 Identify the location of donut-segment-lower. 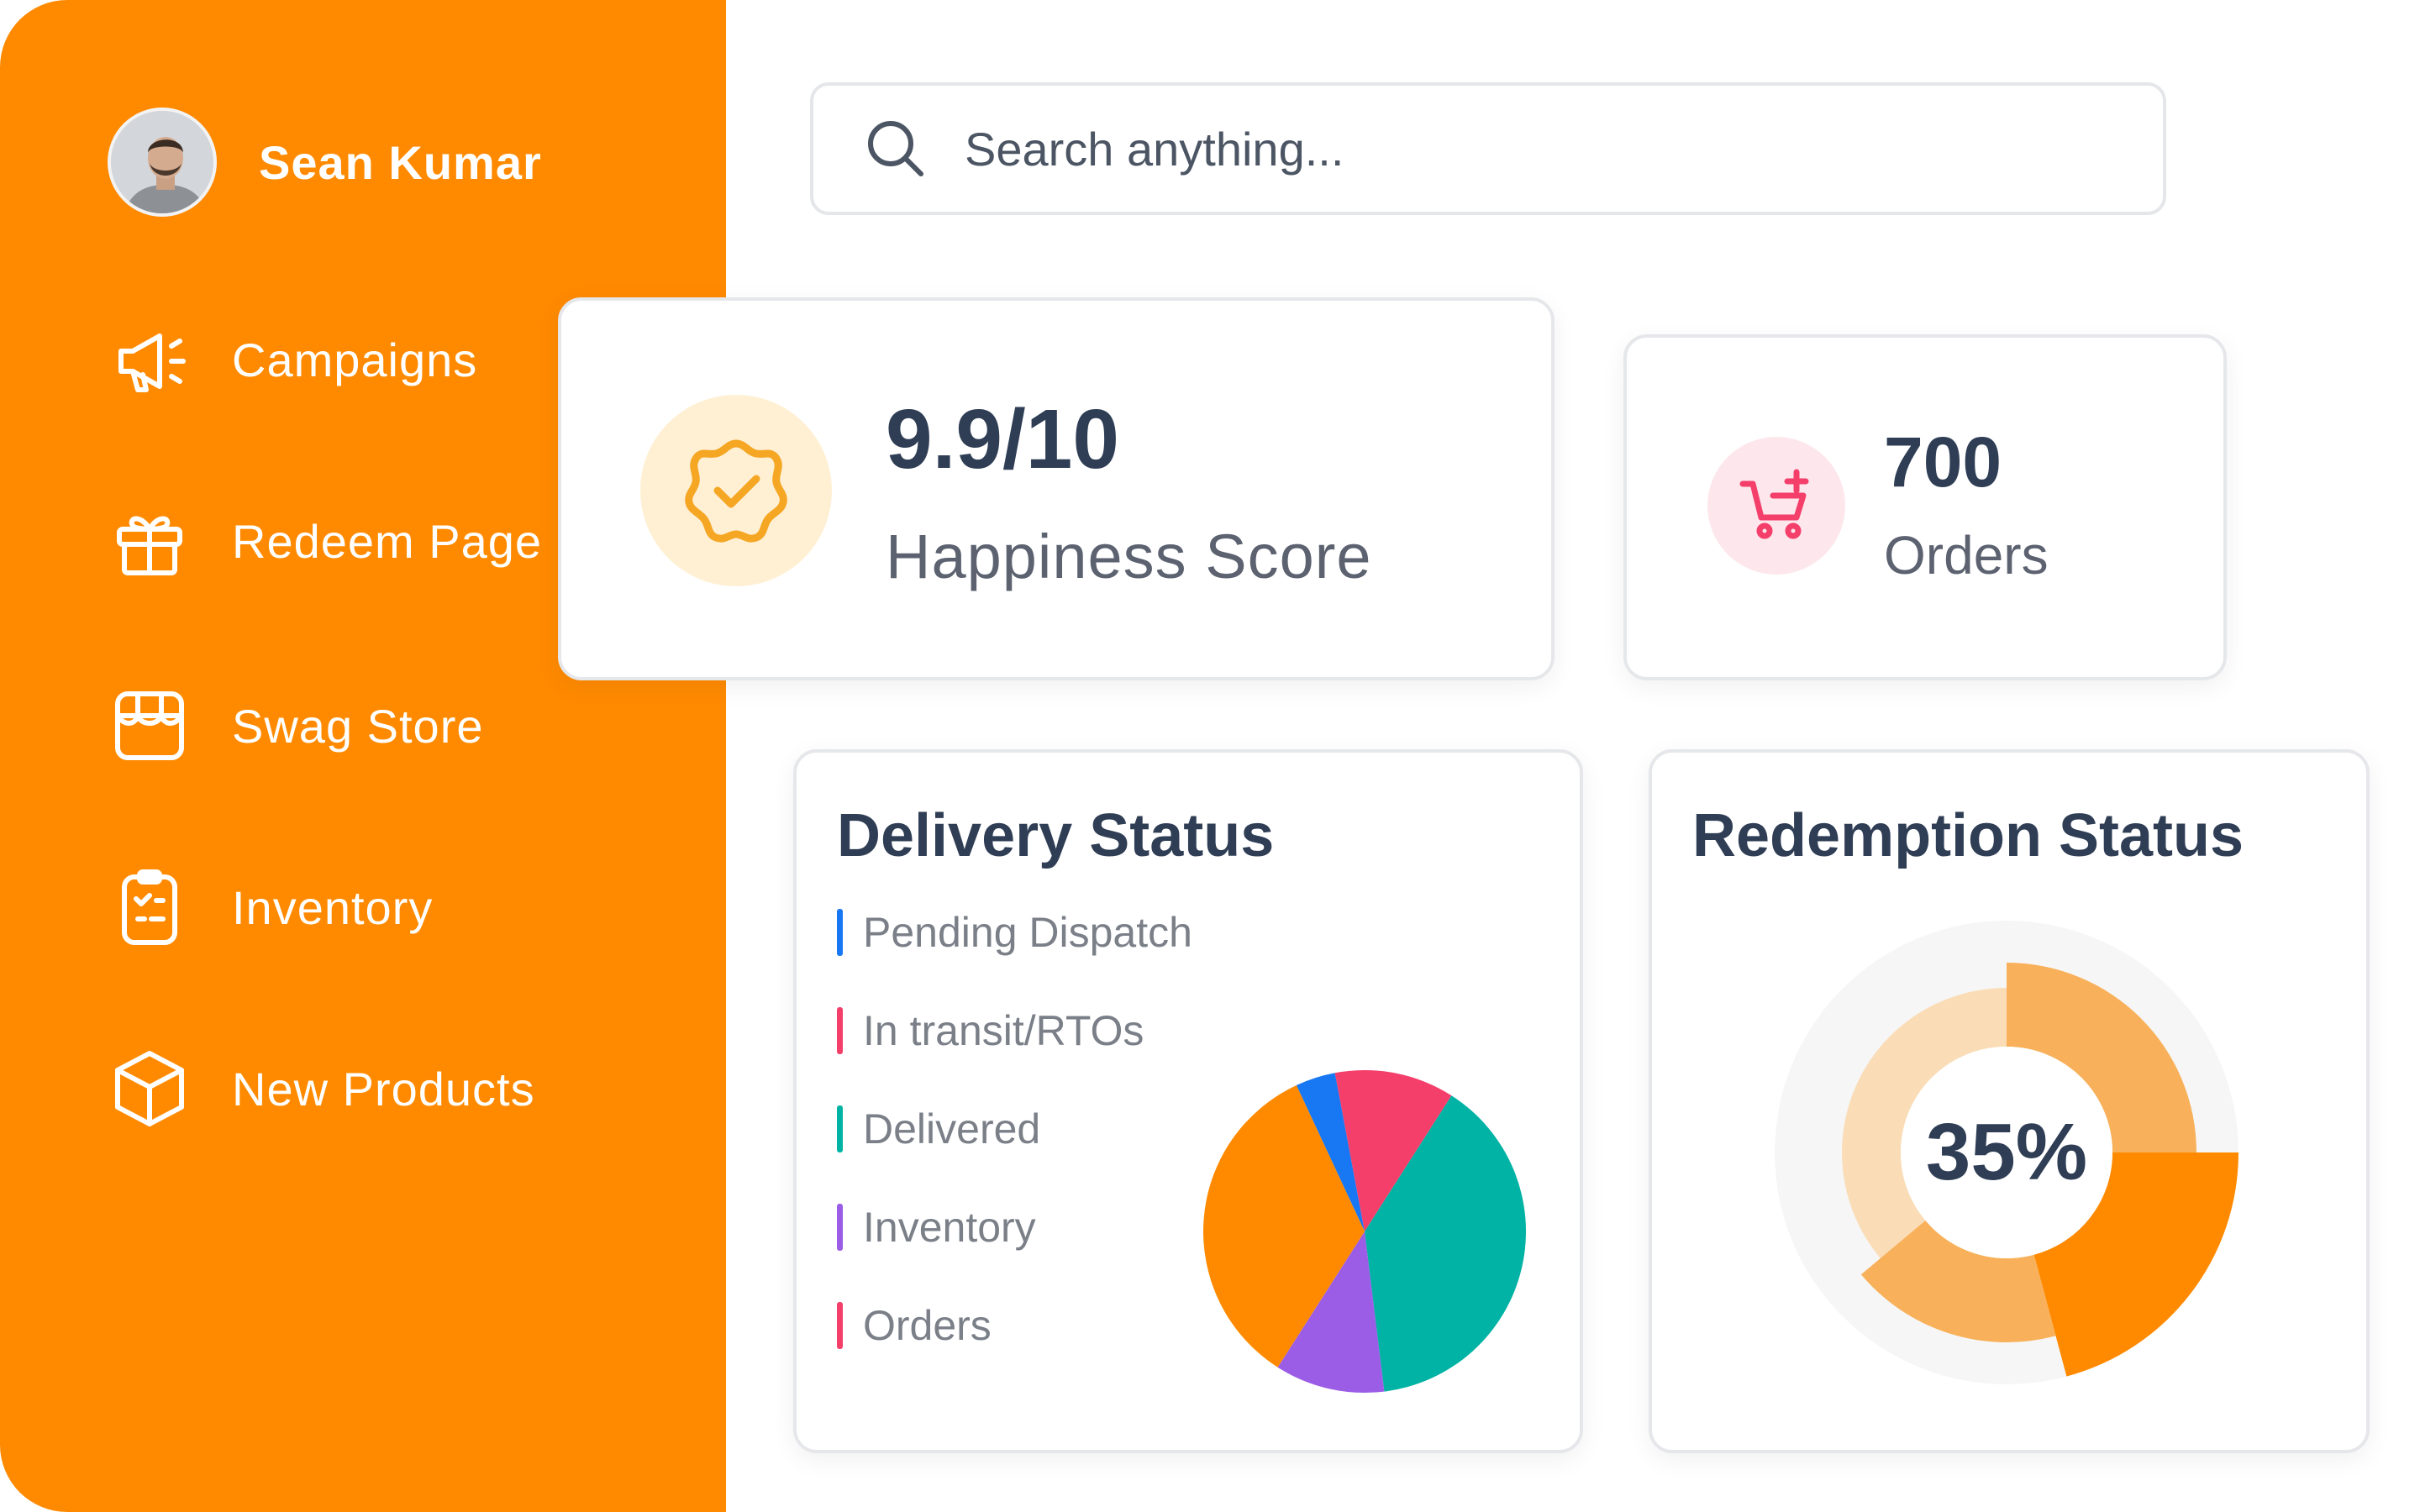
(1958, 1281).